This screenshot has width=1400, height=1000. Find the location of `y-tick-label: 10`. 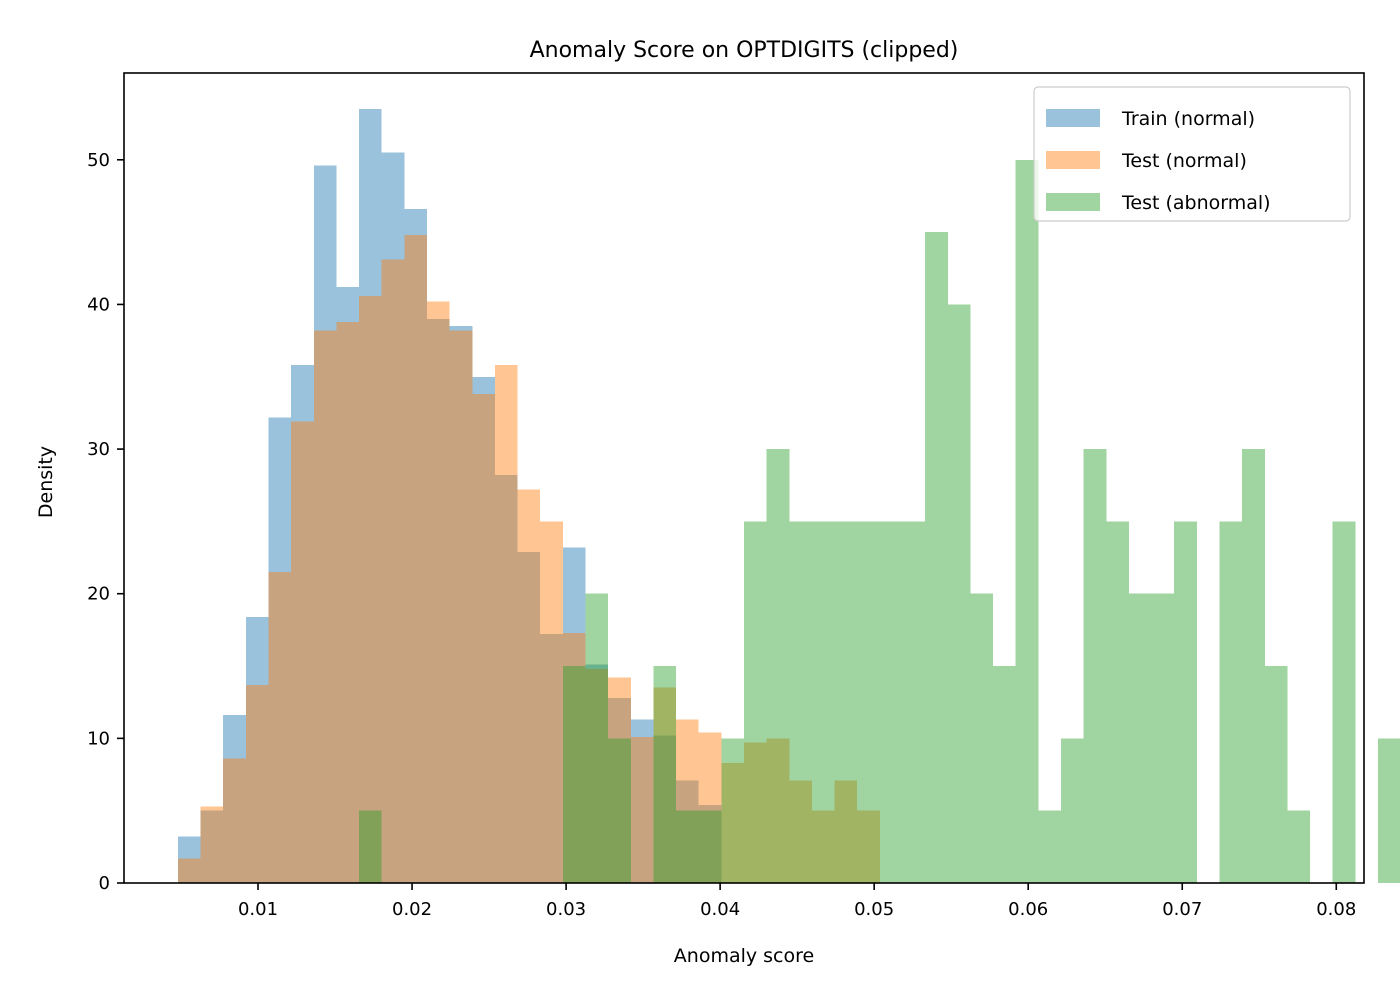

y-tick-label: 10 is located at coordinates (98, 738).